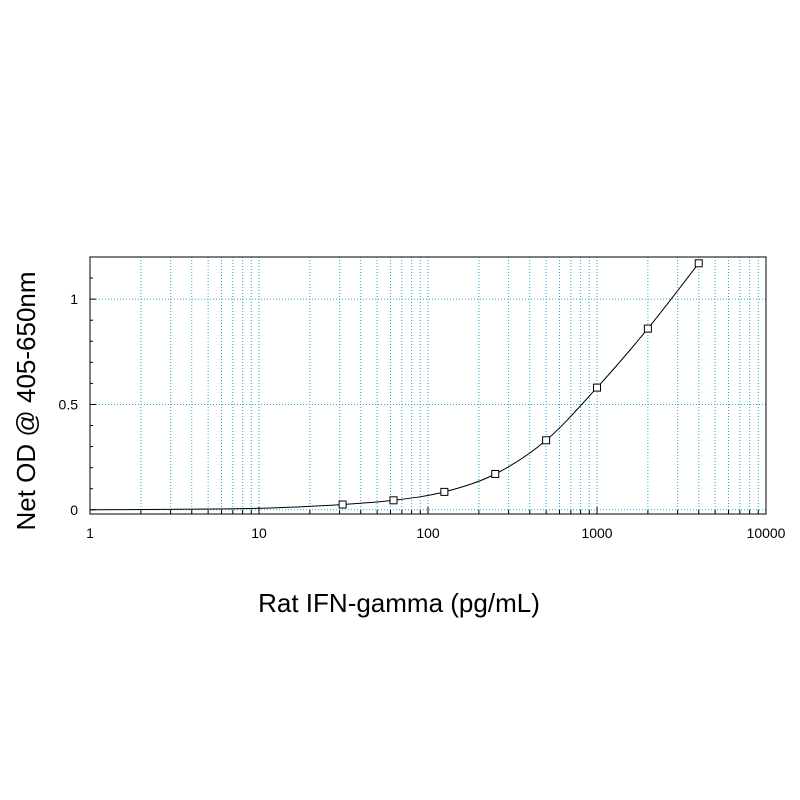 The width and height of the screenshot is (800, 800). What do you see at coordinates (259, 533) in the screenshot?
I see `x-tick-label: 10` at bounding box center [259, 533].